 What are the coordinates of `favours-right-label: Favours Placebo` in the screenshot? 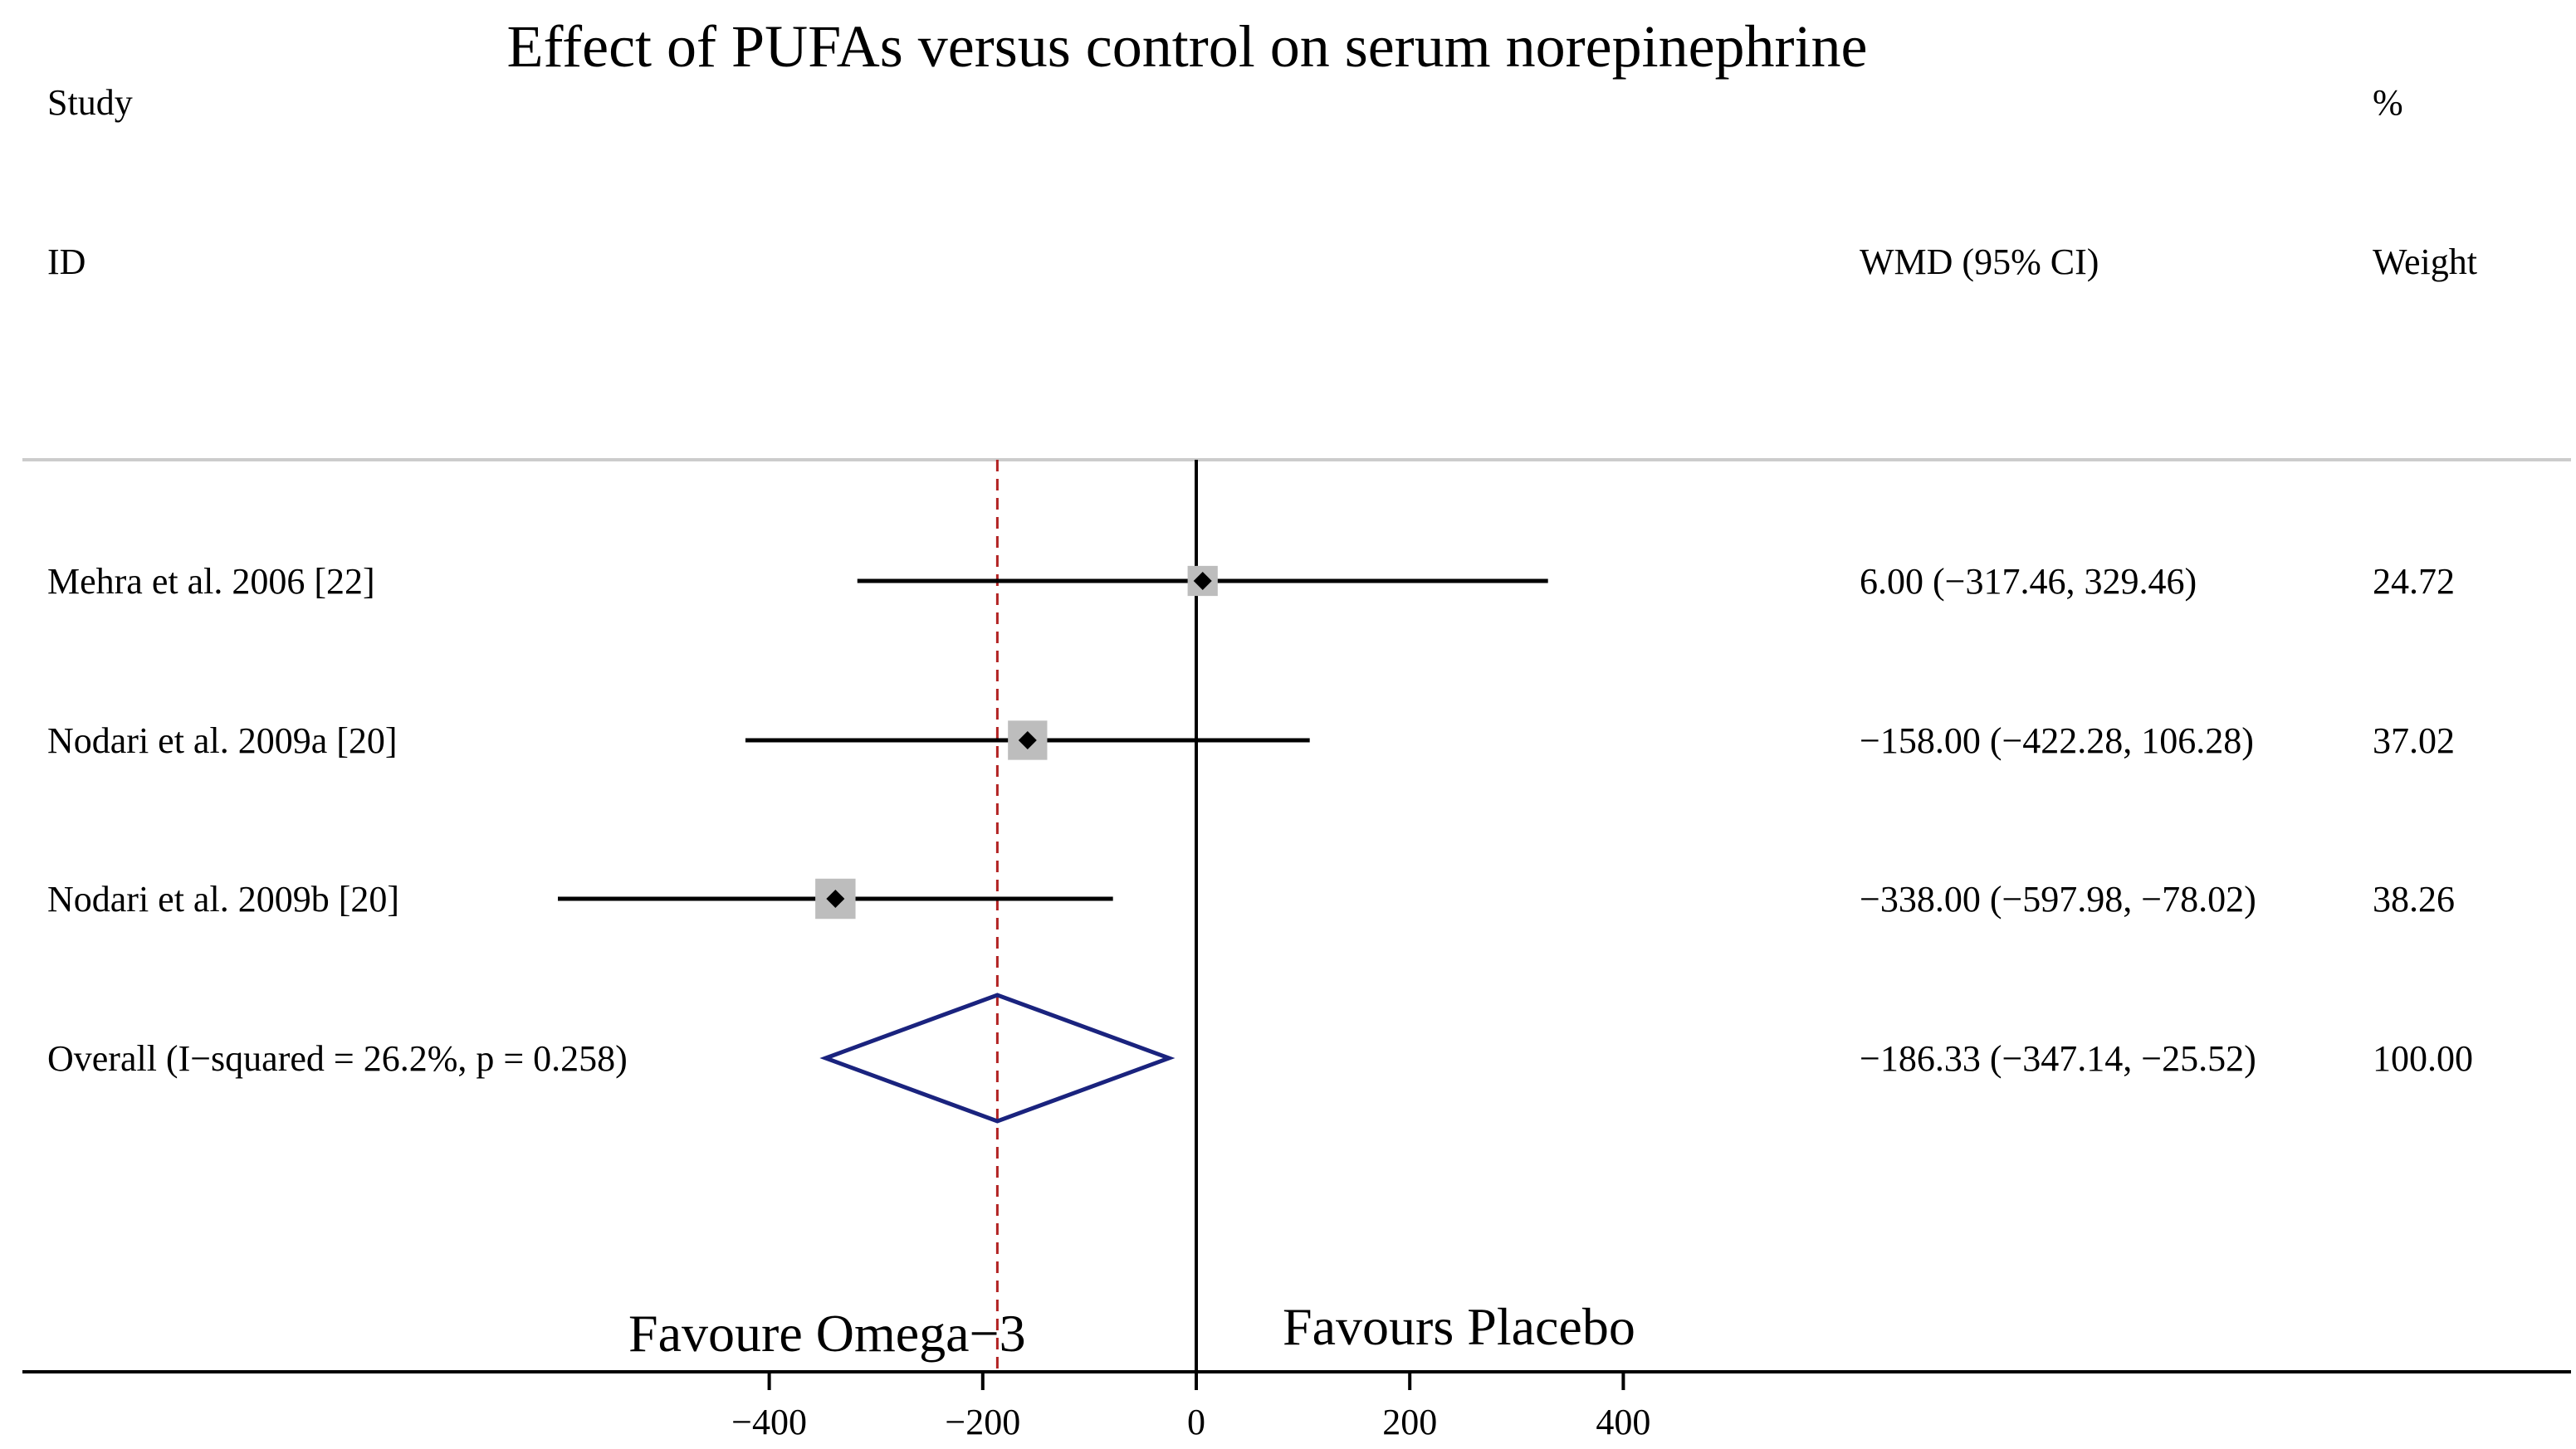 It's located at (1459, 1327).